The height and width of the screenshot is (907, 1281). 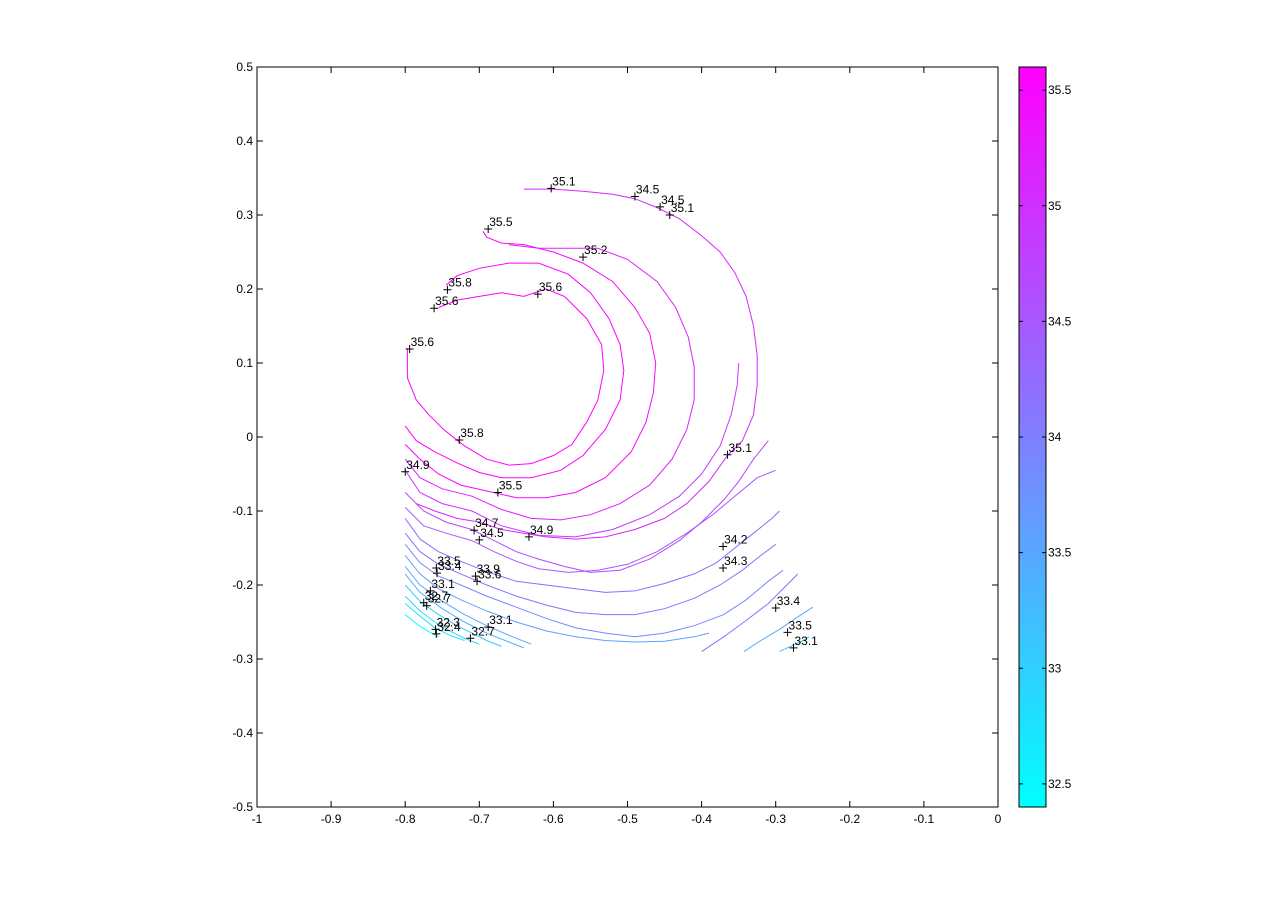 What do you see at coordinates (789, 601) in the screenshot?
I see `contour-label: 33.4` at bounding box center [789, 601].